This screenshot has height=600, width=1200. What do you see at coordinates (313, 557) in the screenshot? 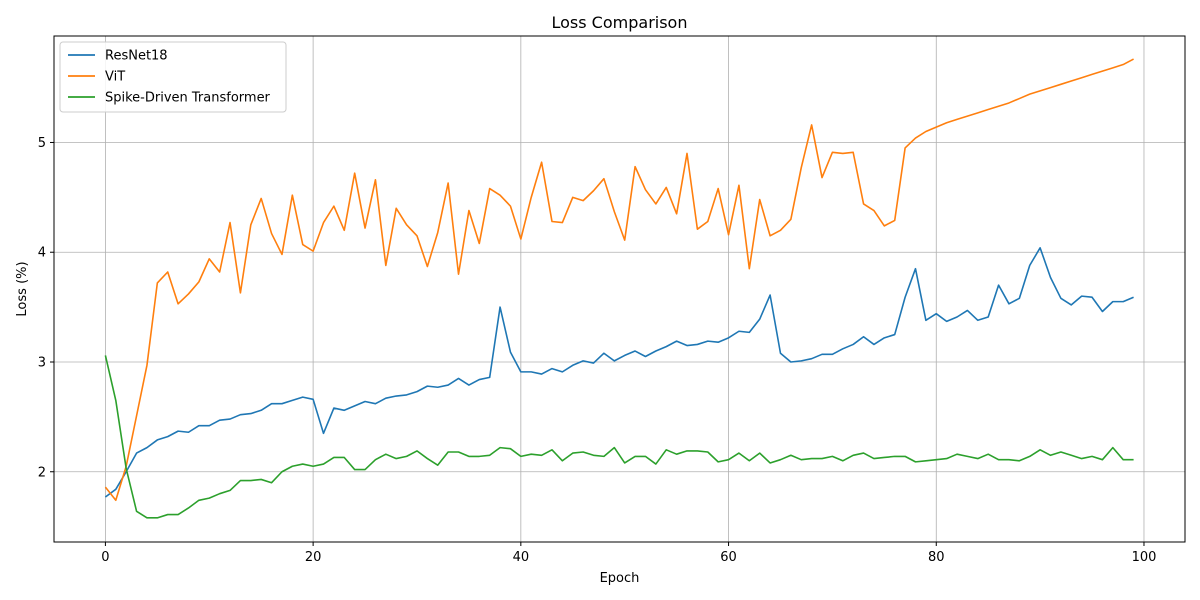
I see `x-tick-label: 20` at bounding box center [313, 557].